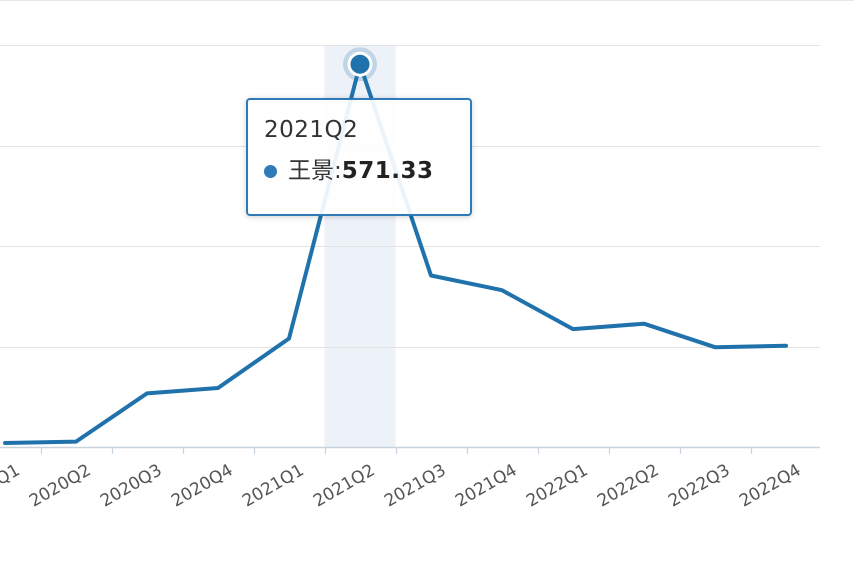  I want to click on tooltip-row: 王景 : 571.33, so click(360, 171).